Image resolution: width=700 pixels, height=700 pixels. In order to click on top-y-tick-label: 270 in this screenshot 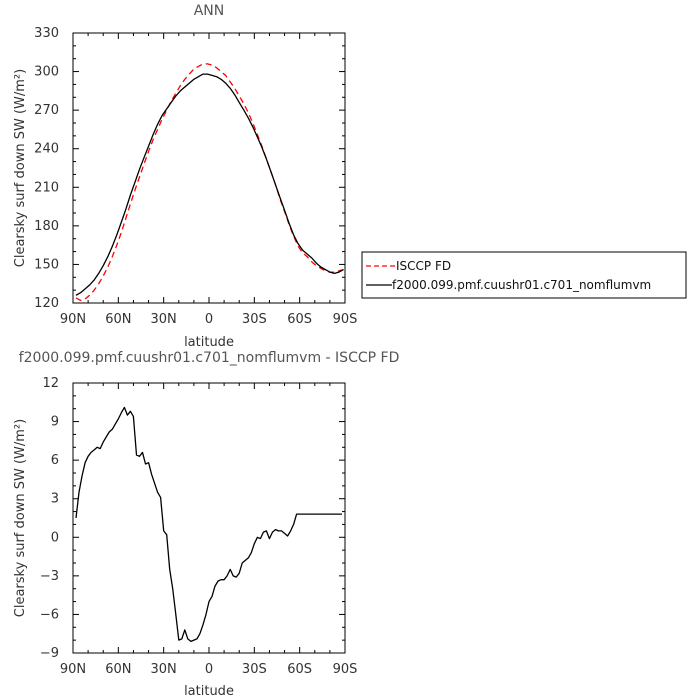, I will do `click(46, 110)`.